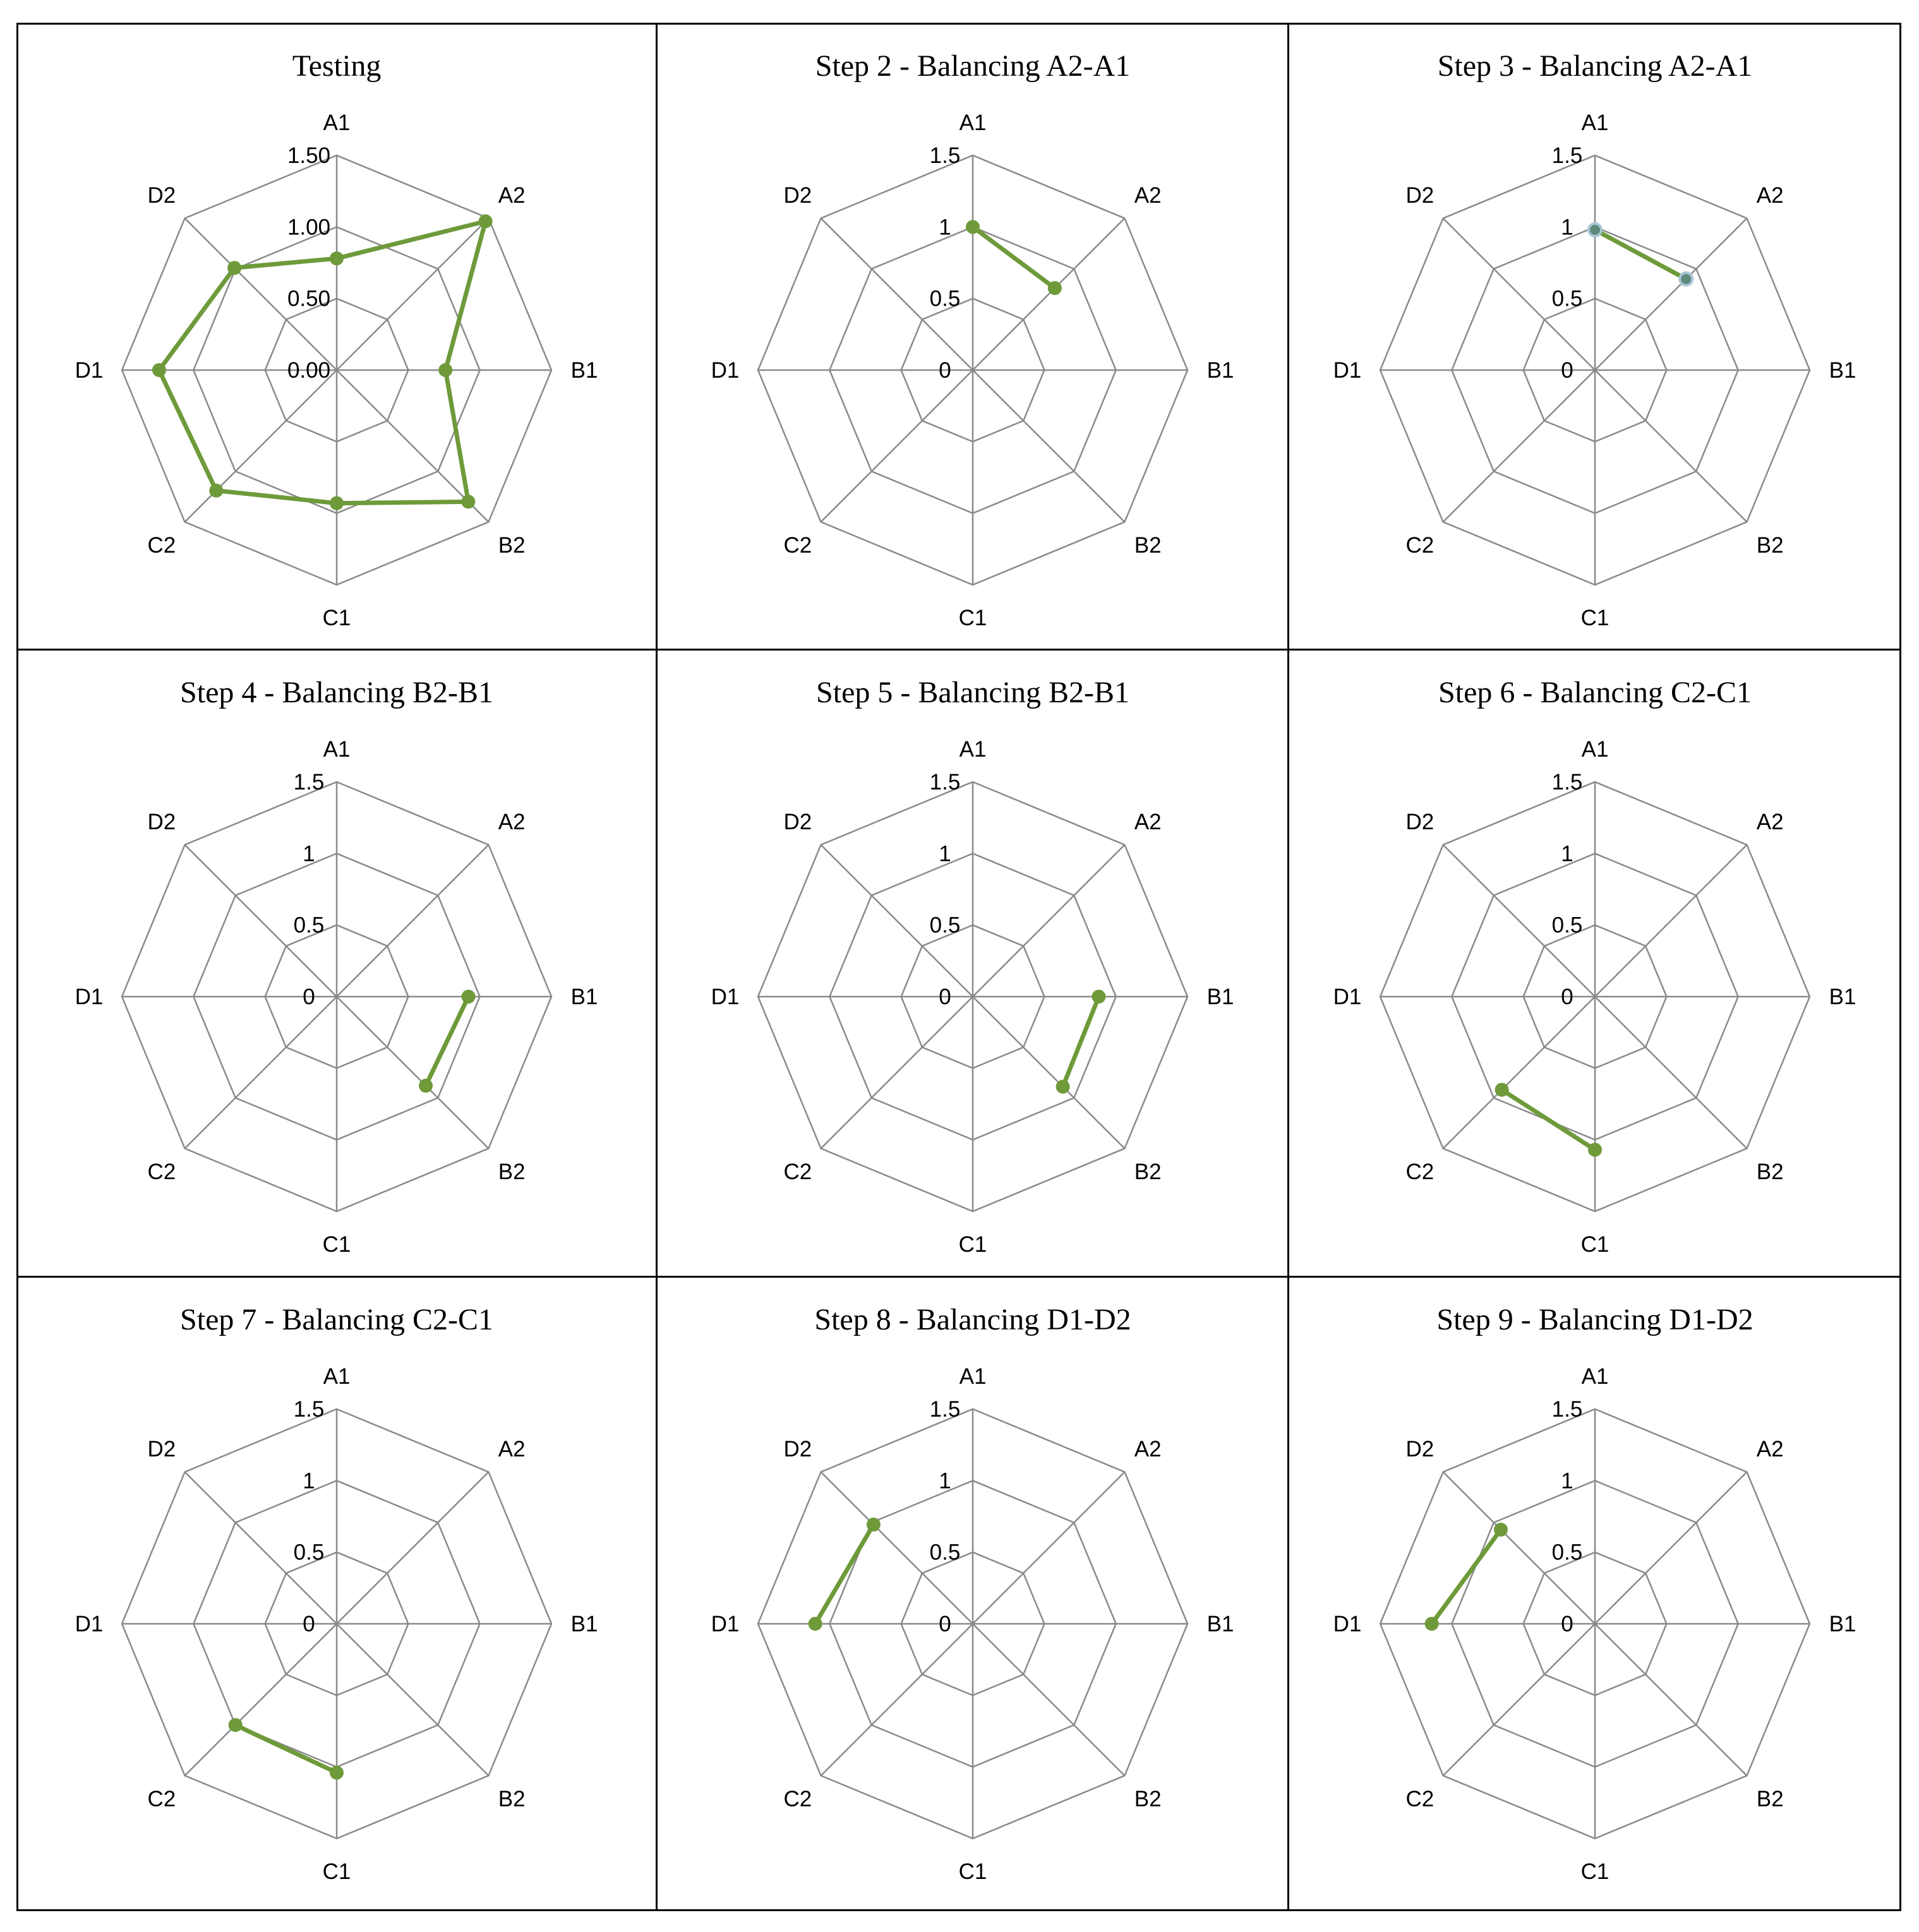  I want to click on tick-label: 1.00, so click(308, 227).